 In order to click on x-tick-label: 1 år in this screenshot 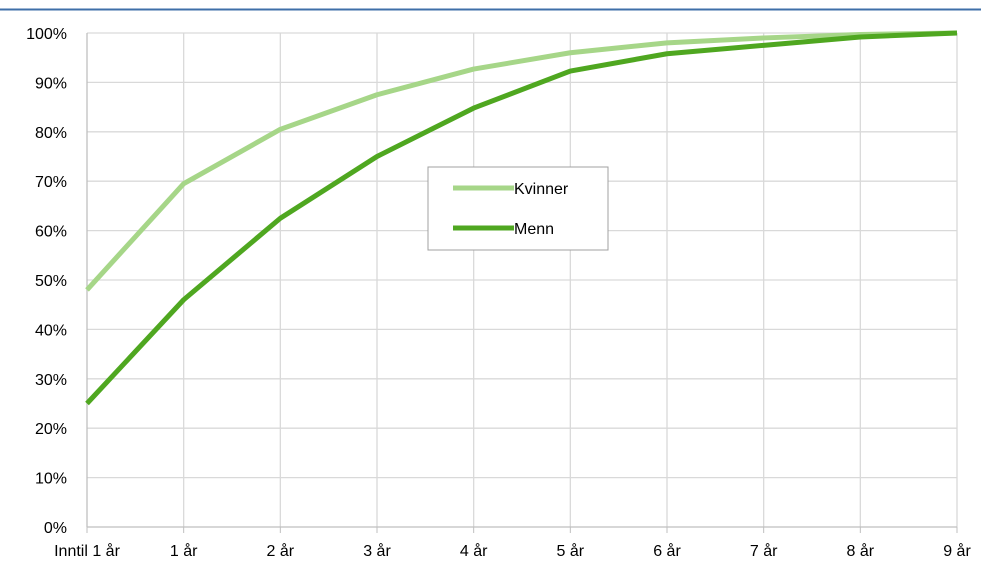, I will do `click(184, 551)`.